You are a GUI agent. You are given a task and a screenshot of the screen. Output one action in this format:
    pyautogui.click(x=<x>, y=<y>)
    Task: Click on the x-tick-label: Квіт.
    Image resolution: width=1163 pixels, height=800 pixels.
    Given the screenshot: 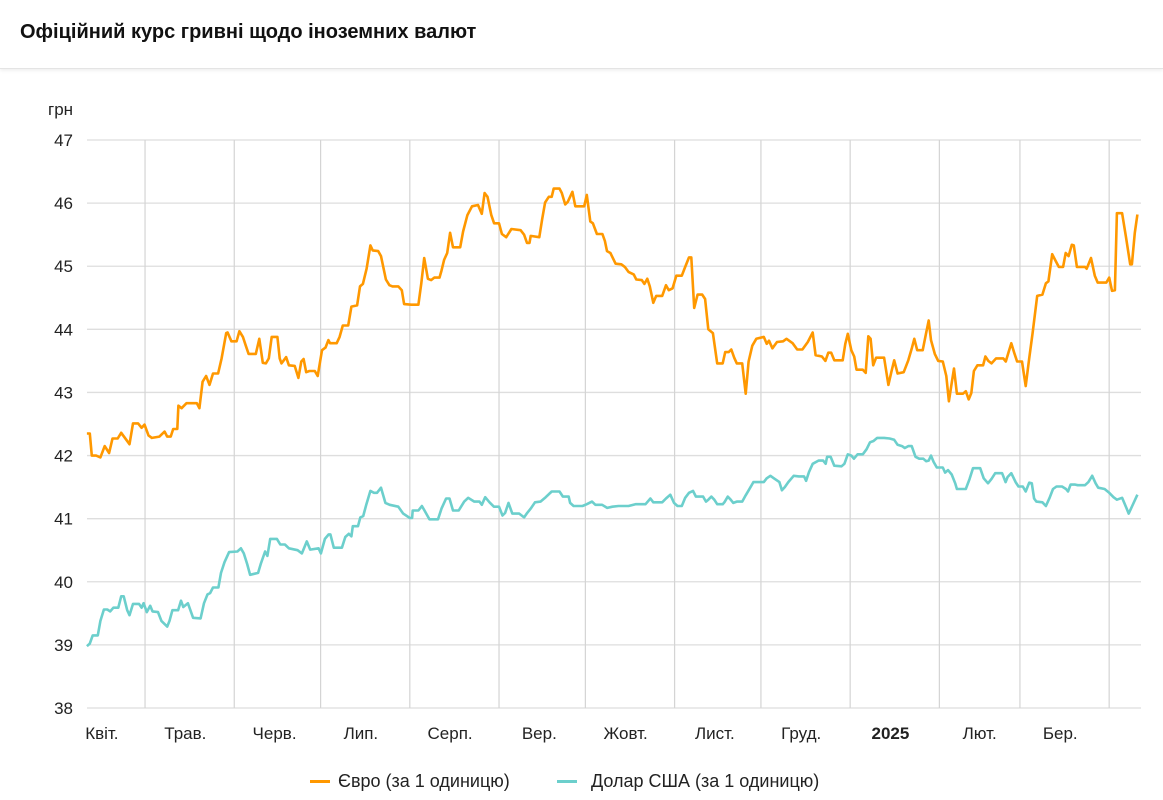 What is the action you would take?
    pyautogui.click(x=101, y=733)
    